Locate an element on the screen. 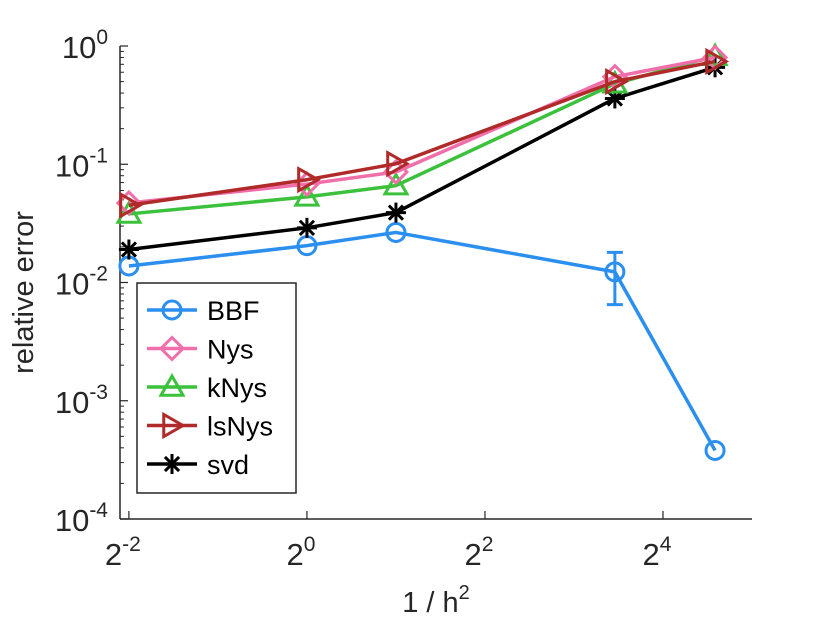  x-tick-label: 20 is located at coordinates (300, 552).